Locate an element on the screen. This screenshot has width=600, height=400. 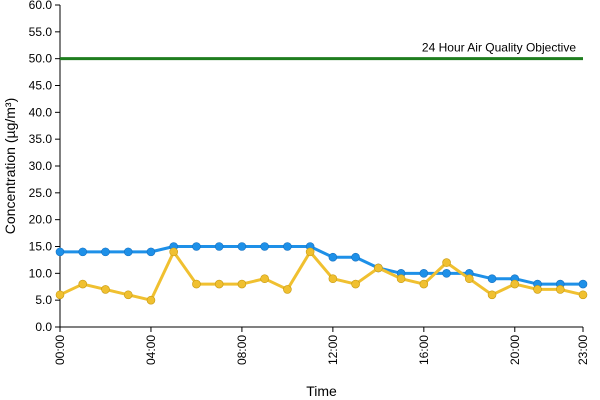
x-tick-label: 20:00 is located at coordinates (515, 350).